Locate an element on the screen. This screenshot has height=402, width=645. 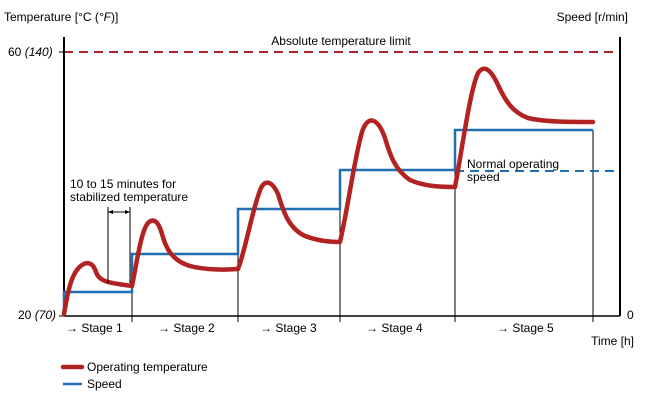
stage-label-3: → Stage 3 is located at coordinates (288, 328).